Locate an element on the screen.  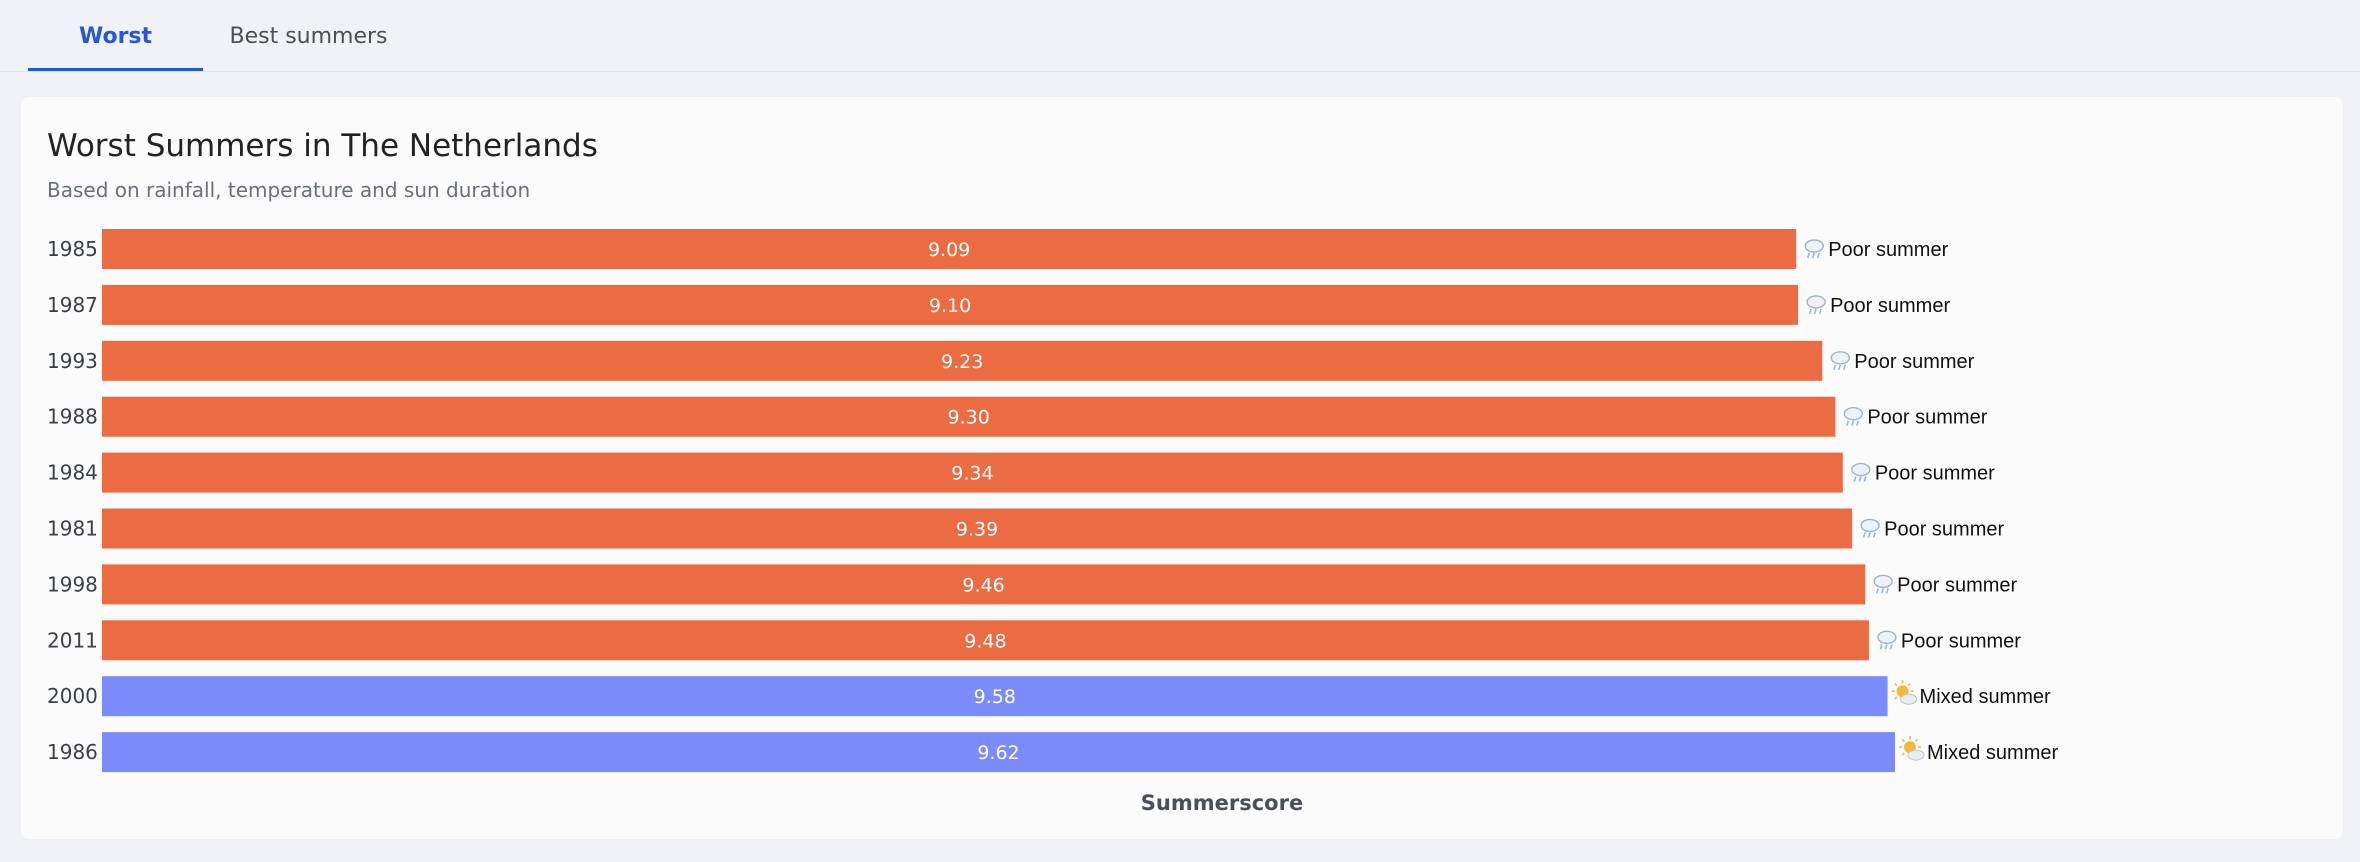
chart-title: Worst Summers in The Netherlands is located at coordinates (322, 146).